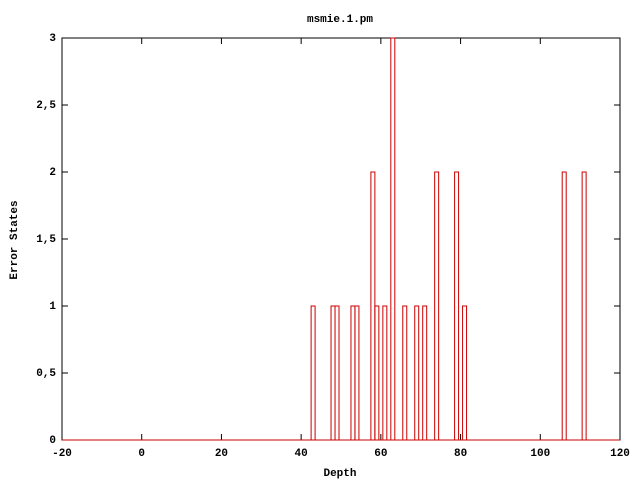  What do you see at coordinates (52, 39) in the screenshot?
I see `y-tick-label: 3` at bounding box center [52, 39].